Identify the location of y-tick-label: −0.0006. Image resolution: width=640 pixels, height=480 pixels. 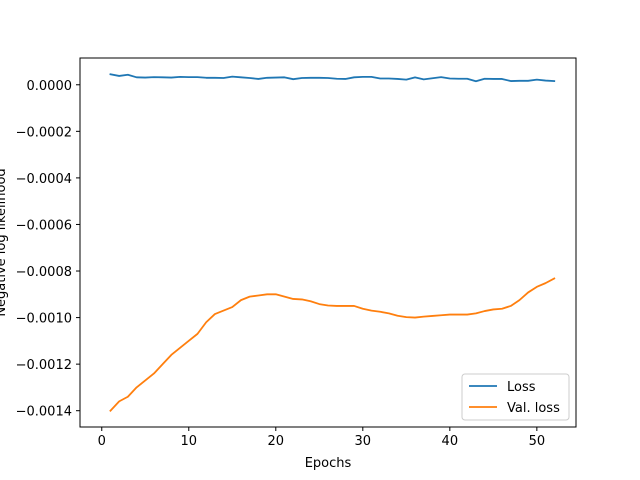
(44, 225).